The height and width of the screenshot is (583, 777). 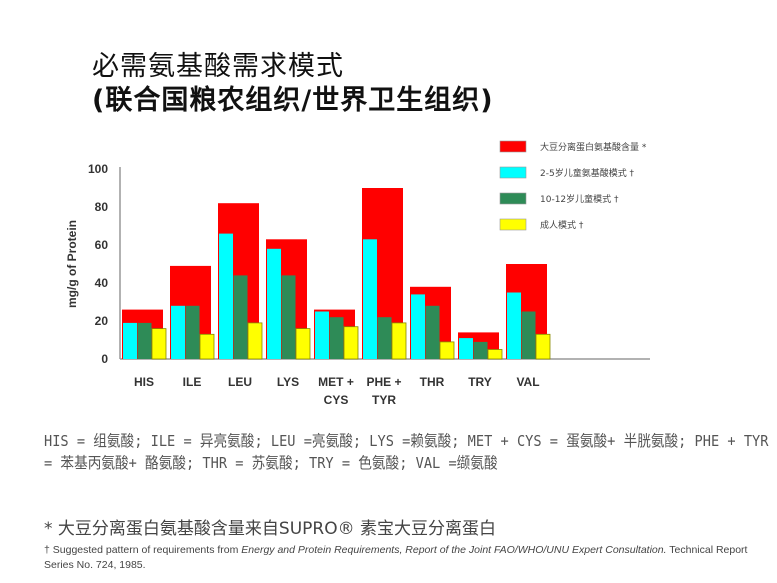 I want to click on x-tick-label: PHE +, so click(x=383, y=382).